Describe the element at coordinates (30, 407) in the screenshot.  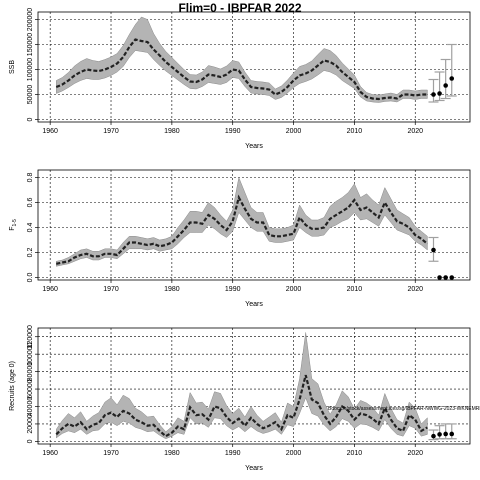
I see `y-tick-label: 40000` at that location.